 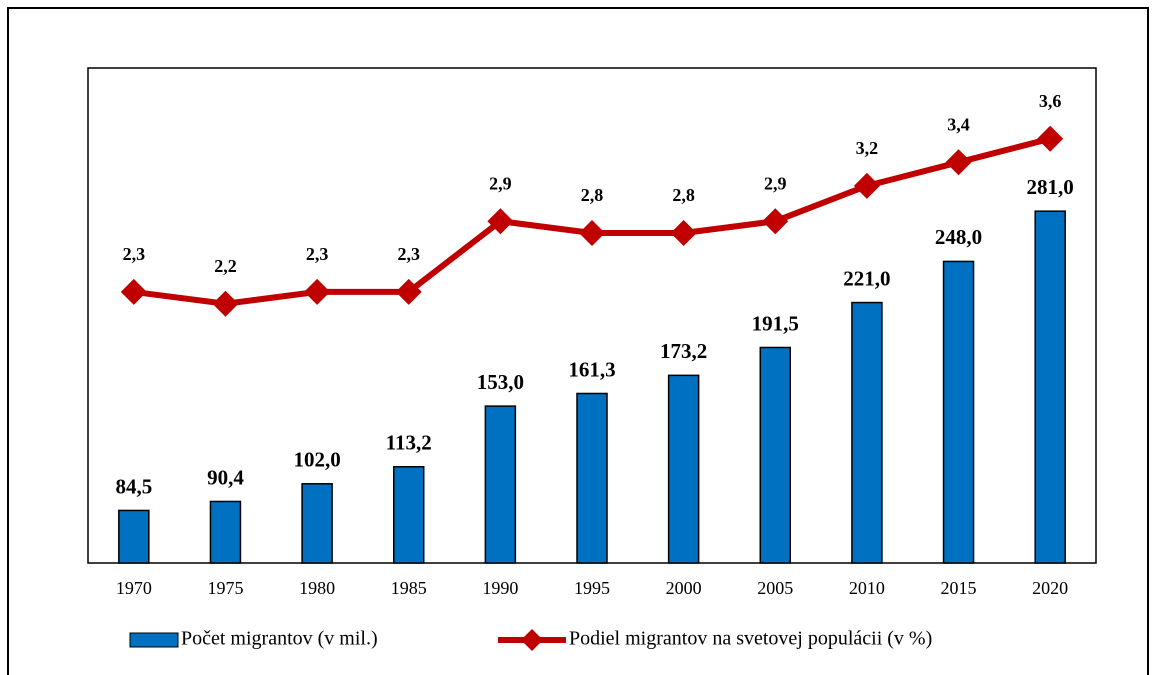 I want to click on bar-value-label: 248,0, so click(x=958, y=237).